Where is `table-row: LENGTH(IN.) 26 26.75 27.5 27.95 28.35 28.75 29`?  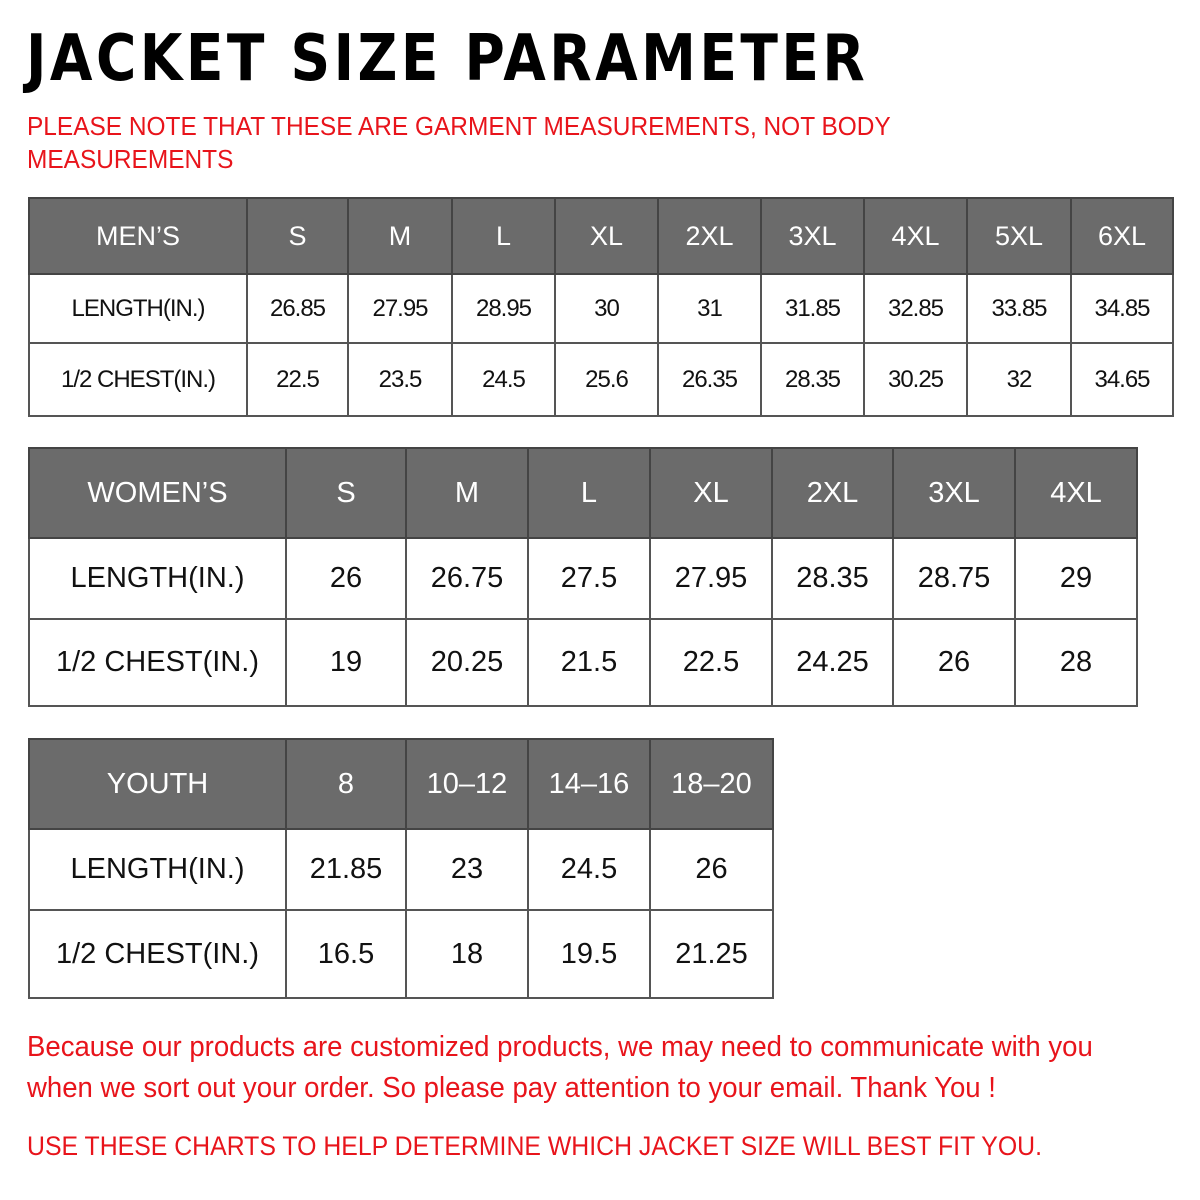 table-row: LENGTH(IN.) 26 26.75 27.5 27.95 28.35 28.75 29 is located at coordinates (583, 578).